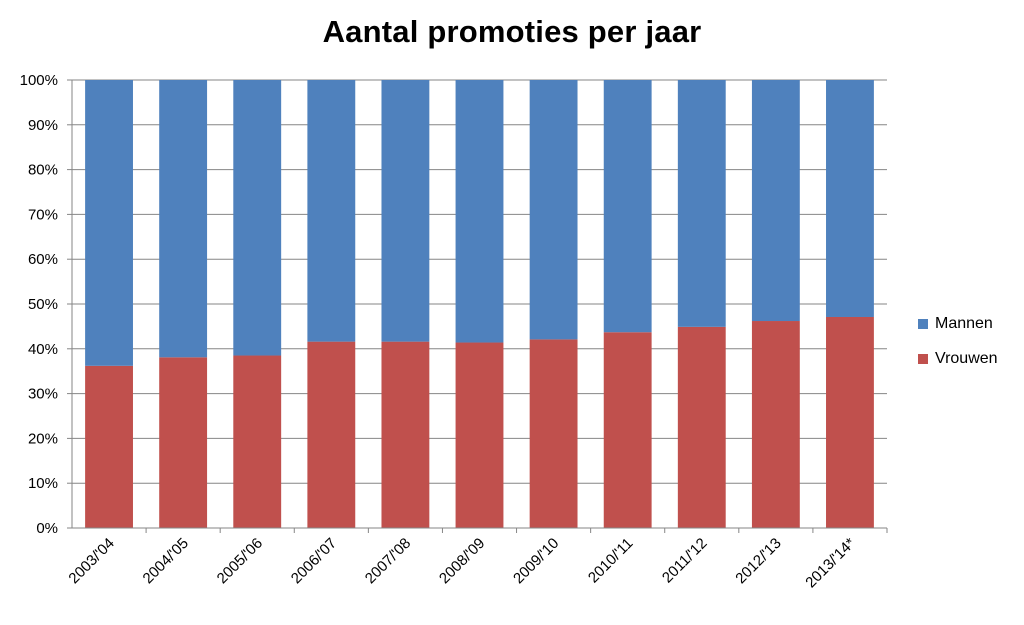  I want to click on x-tick-label: 2012/'13, so click(758, 561).